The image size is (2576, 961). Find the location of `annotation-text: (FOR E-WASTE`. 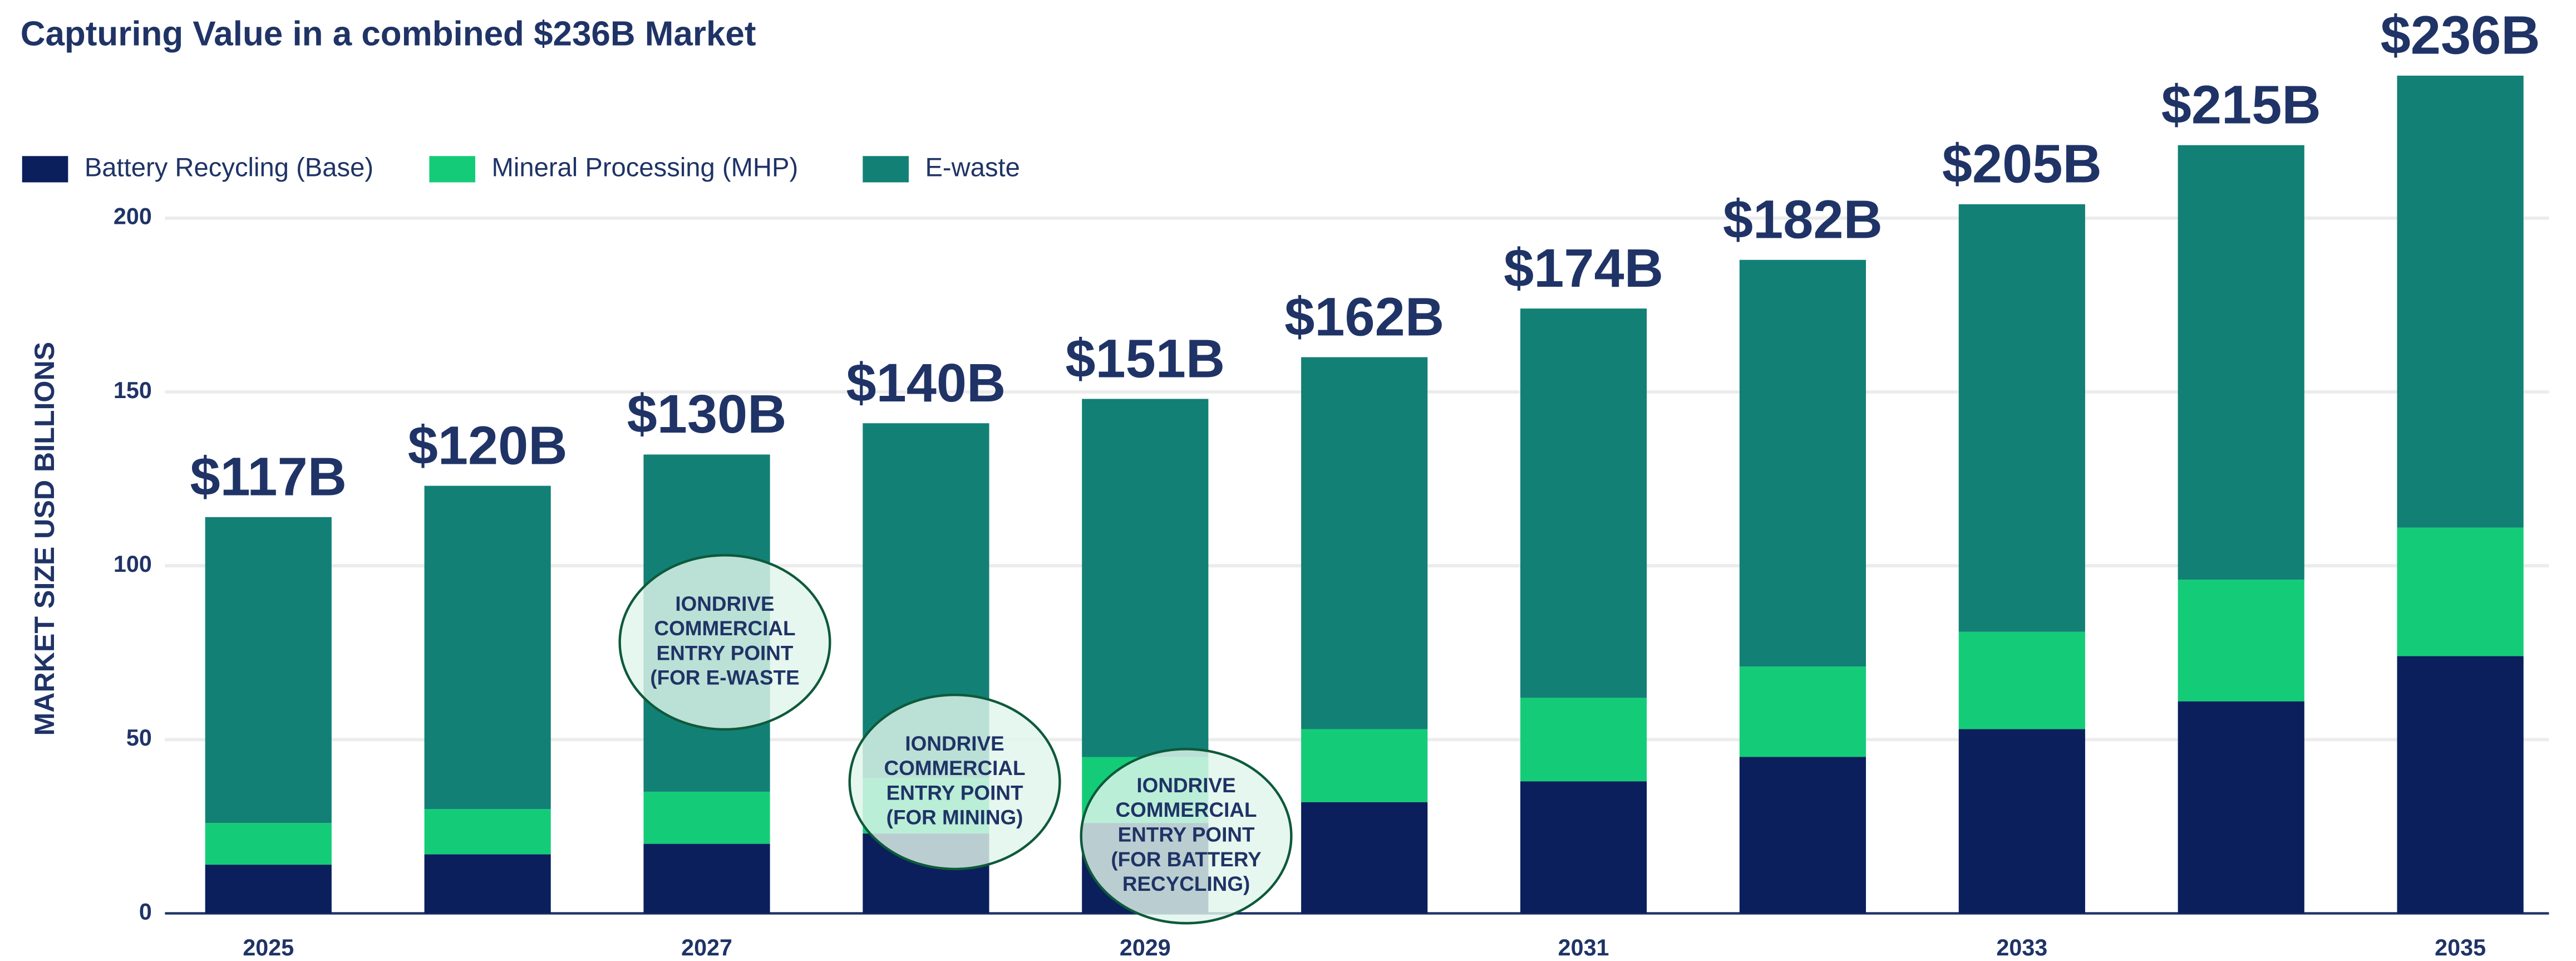

annotation-text: (FOR E-WASTE is located at coordinates (724, 677).